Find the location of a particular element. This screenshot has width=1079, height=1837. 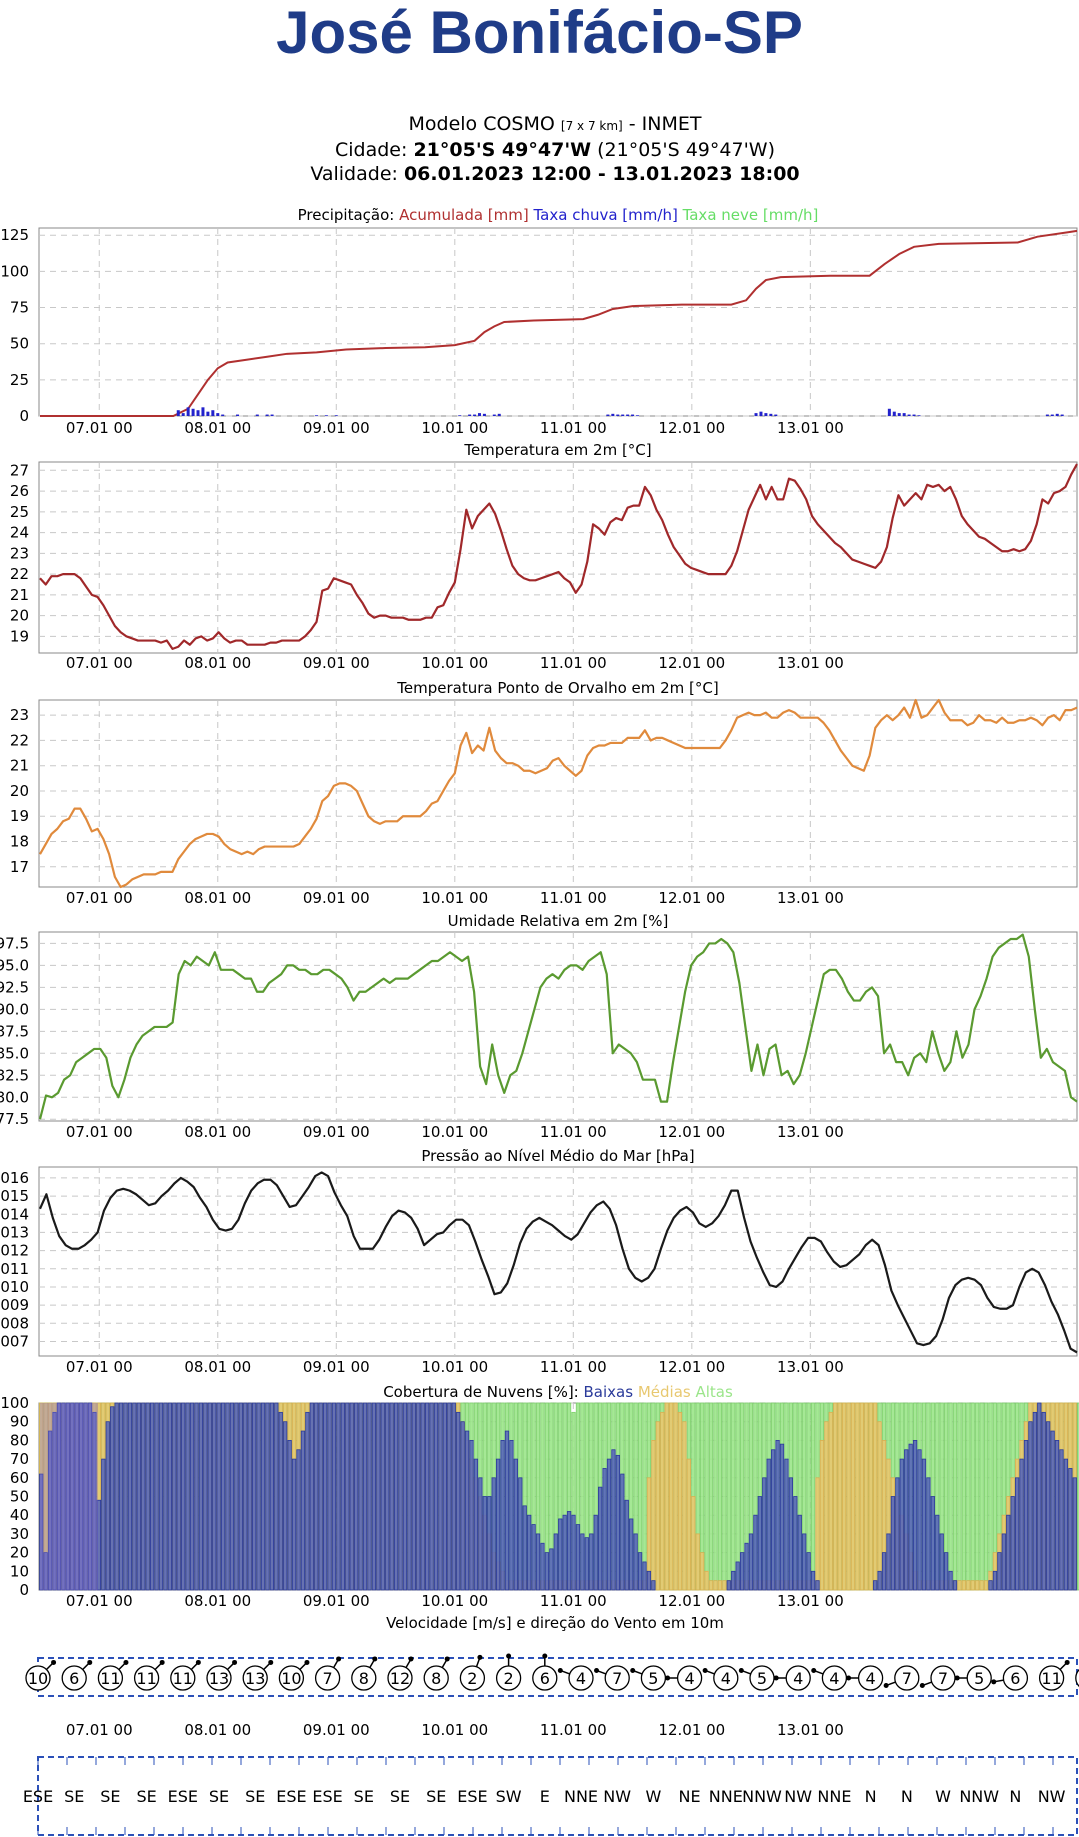

wind-marker: 4 is located at coordinates (792, 1678).